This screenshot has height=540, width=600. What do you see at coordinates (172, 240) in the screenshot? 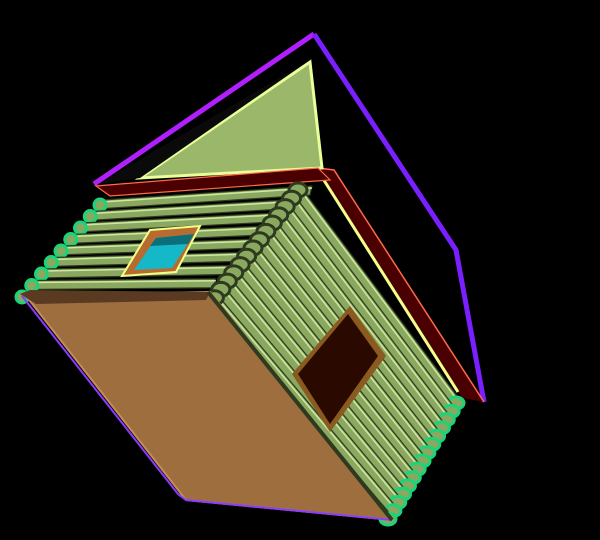
I see `window-glass-shade` at bounding box center [172, 240].